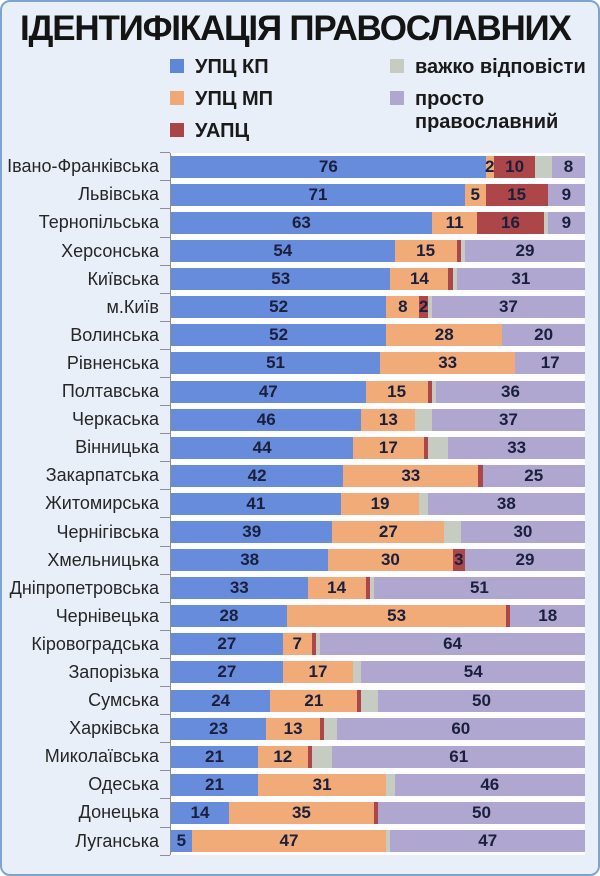 Image resolution: width=600 pixels, height=876 pixels. What do you see at coordinates (397, 97) in the screenshot?
I see `legend-swatch-prosto` at bounding box center [397, 97].